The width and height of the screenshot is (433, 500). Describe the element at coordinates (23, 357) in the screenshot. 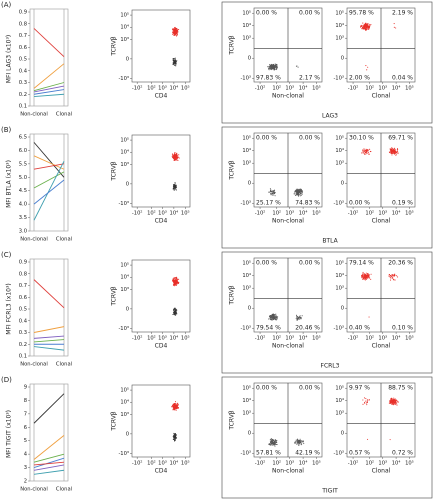

I see `y-tick-label: 0.1` at that location.